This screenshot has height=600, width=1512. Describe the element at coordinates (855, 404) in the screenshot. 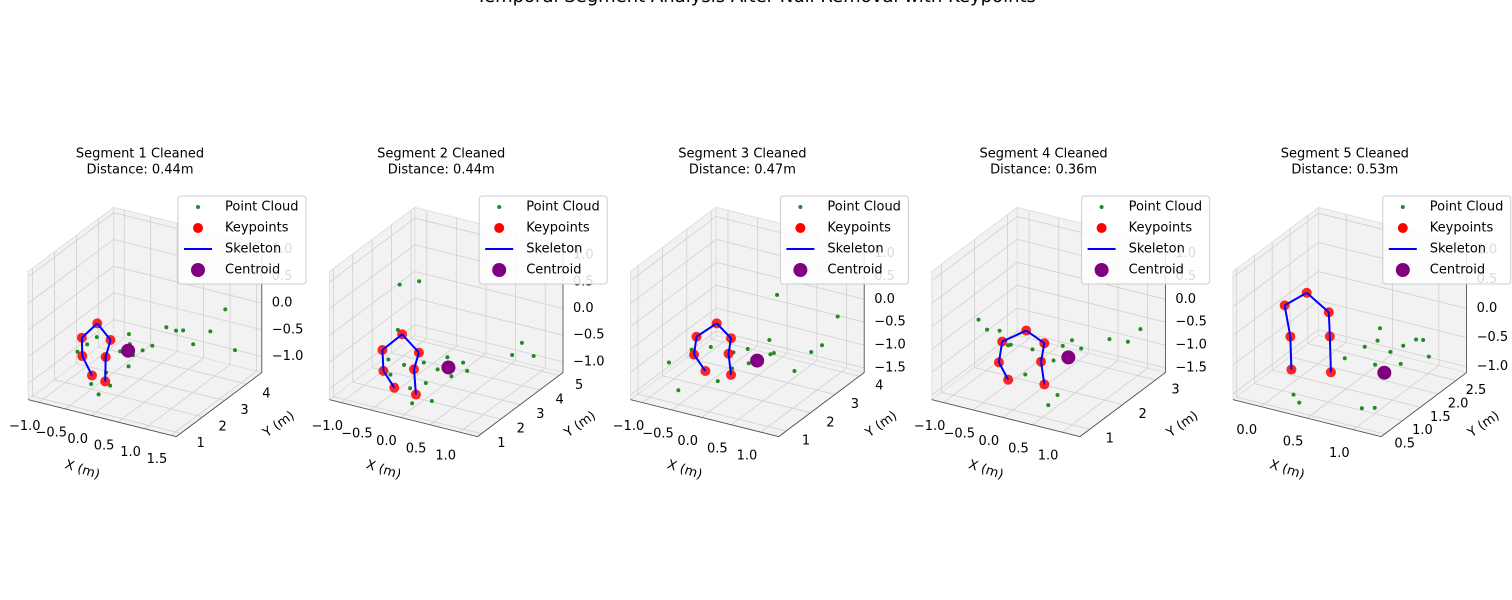

I see `y-tick-label: 3` at that location.